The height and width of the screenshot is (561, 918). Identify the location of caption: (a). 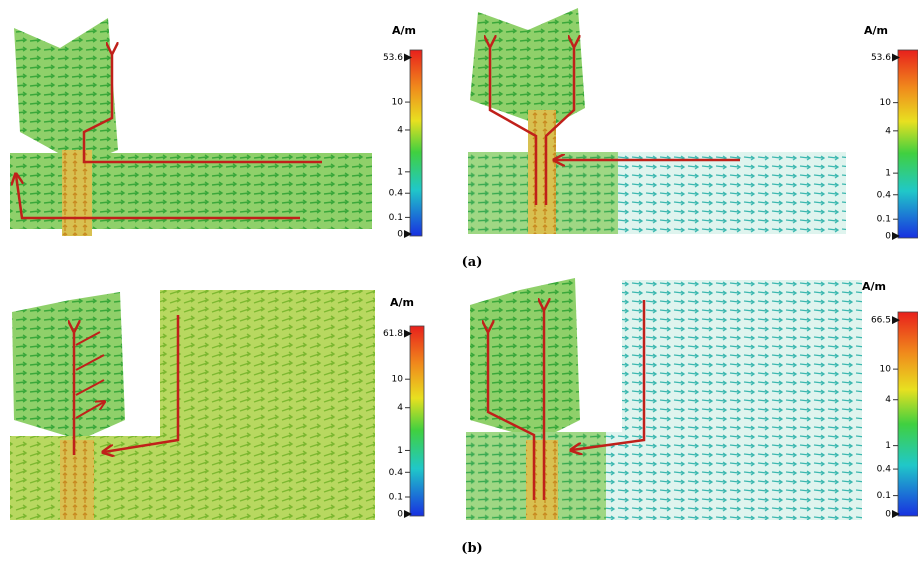
(472, 262).